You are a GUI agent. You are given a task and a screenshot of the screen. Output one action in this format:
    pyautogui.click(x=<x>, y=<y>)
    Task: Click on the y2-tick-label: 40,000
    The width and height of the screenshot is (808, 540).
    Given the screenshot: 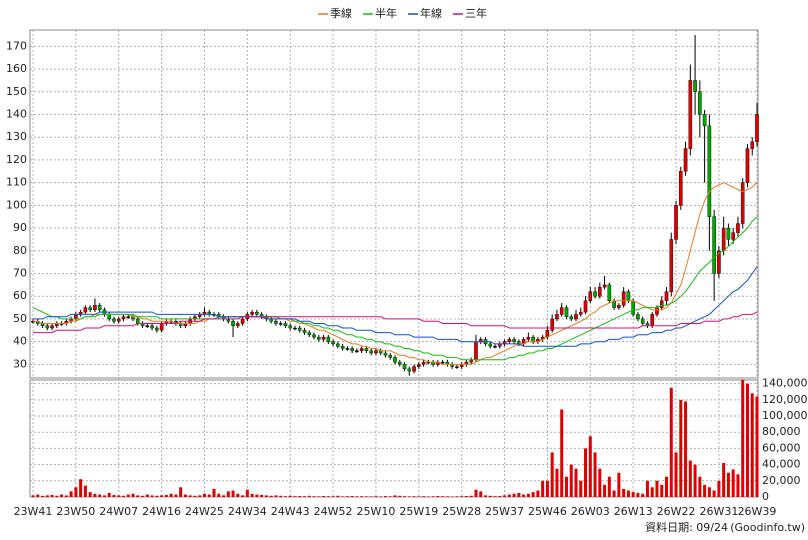 What is the action you would take?
    pyautogui.click(x=781, y=464)
    